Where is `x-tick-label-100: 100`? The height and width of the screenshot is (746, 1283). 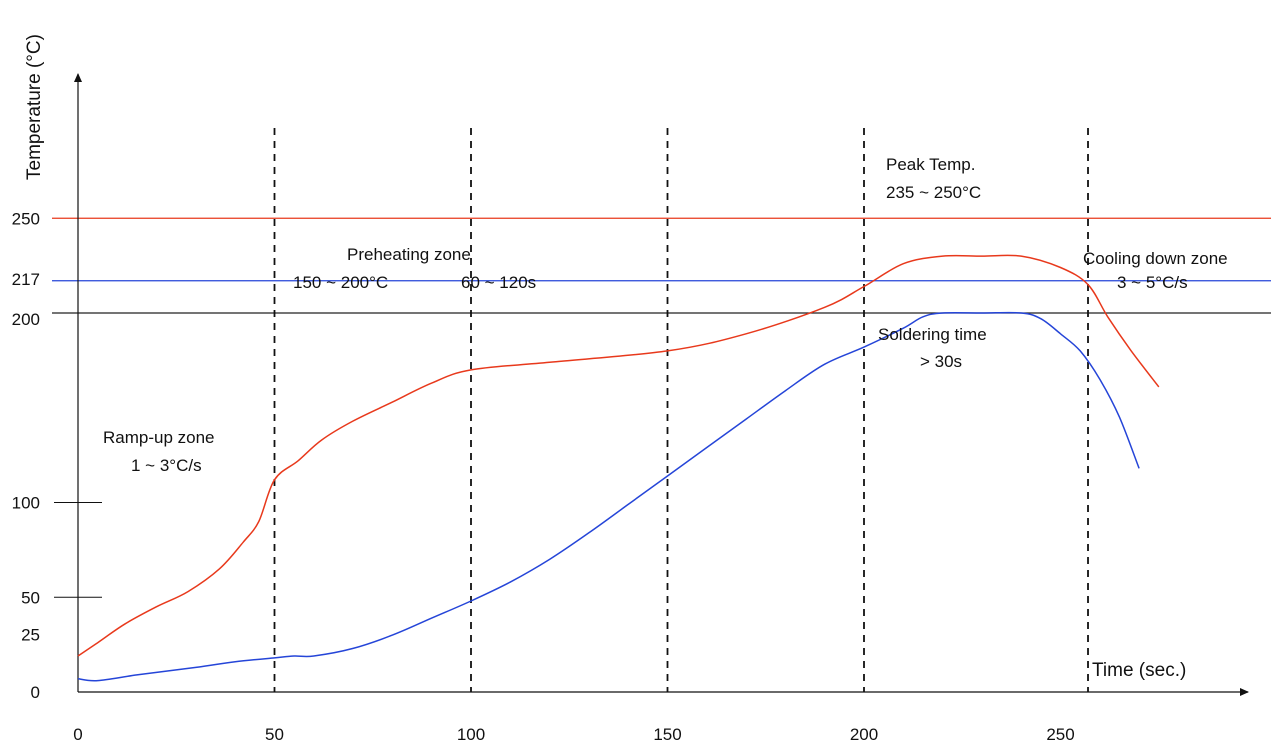
x-tick-label-100: 100 is located at coordinates (471, 734).